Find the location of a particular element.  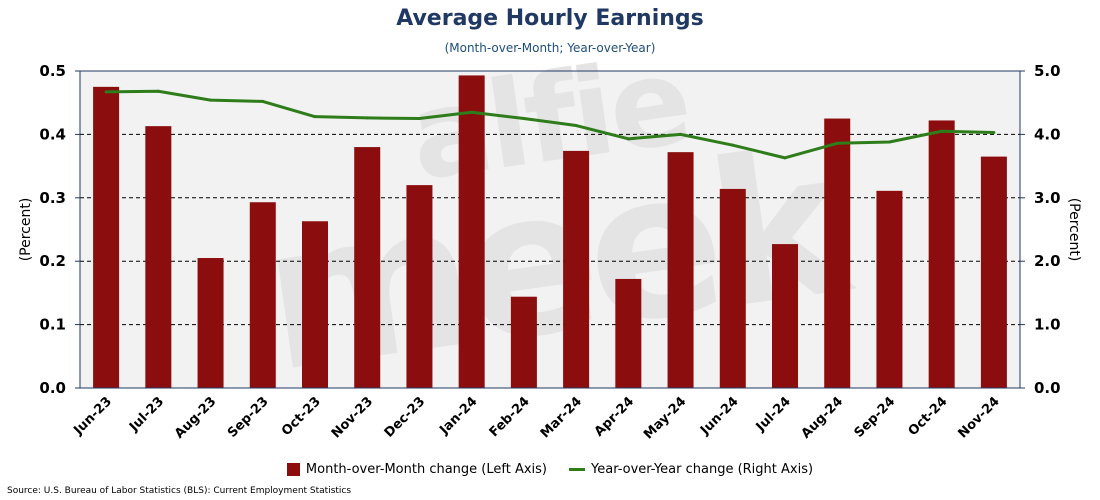

chart-subtitle: (Month-over-Month; Year-over-Year) is located at coordinates (550, 48).